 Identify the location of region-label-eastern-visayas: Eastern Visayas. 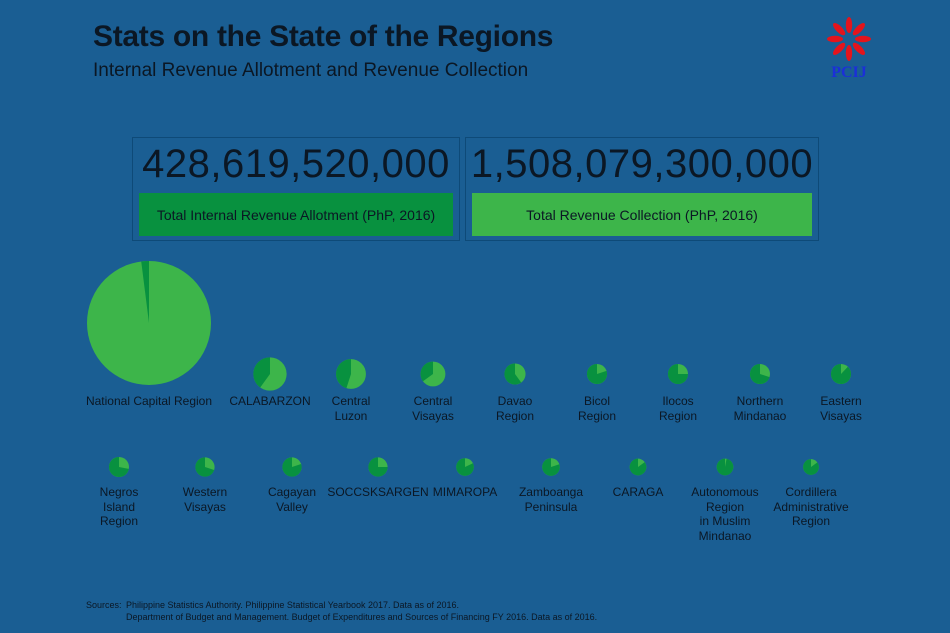
(841, 408).